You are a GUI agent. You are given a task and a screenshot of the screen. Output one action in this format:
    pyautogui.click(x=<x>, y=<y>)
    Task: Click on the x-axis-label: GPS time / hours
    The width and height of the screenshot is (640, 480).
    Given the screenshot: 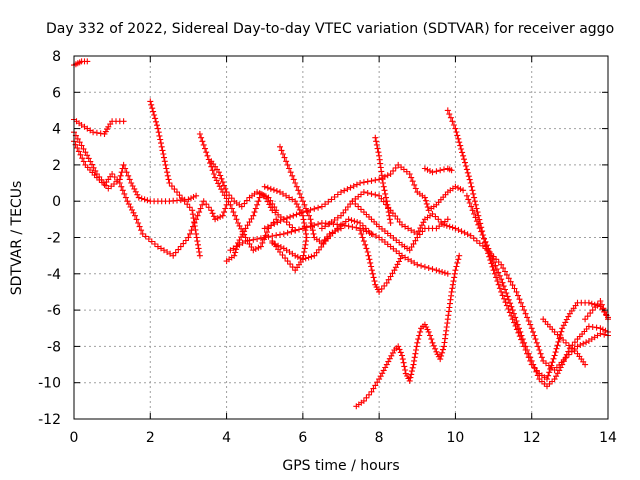 What is the action you would take?
    pyautogui.click(x=340, y=466)
    